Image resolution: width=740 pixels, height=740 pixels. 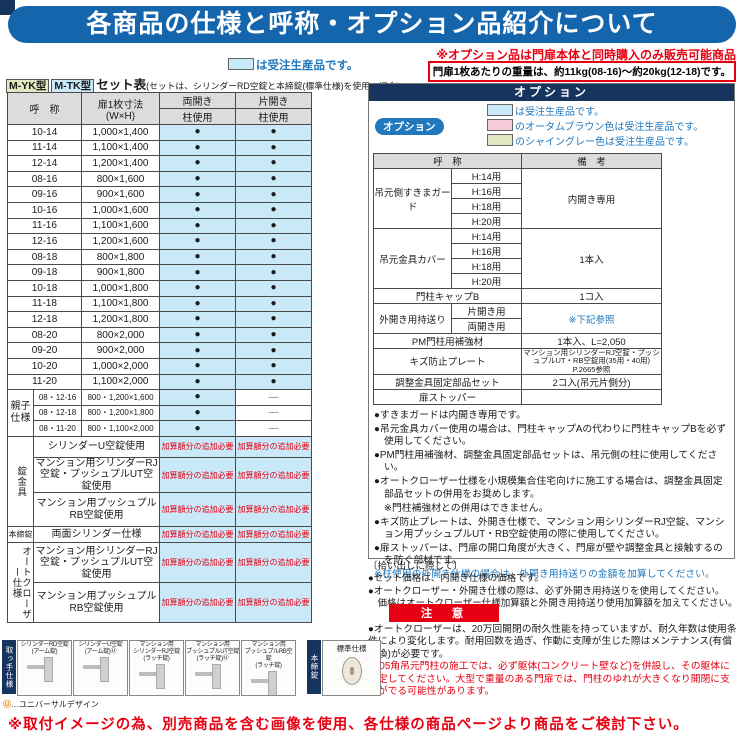 I want to click on universal-design-note: Ⓤ…ユニバーサルデザイン, so click(x=51, y=704).